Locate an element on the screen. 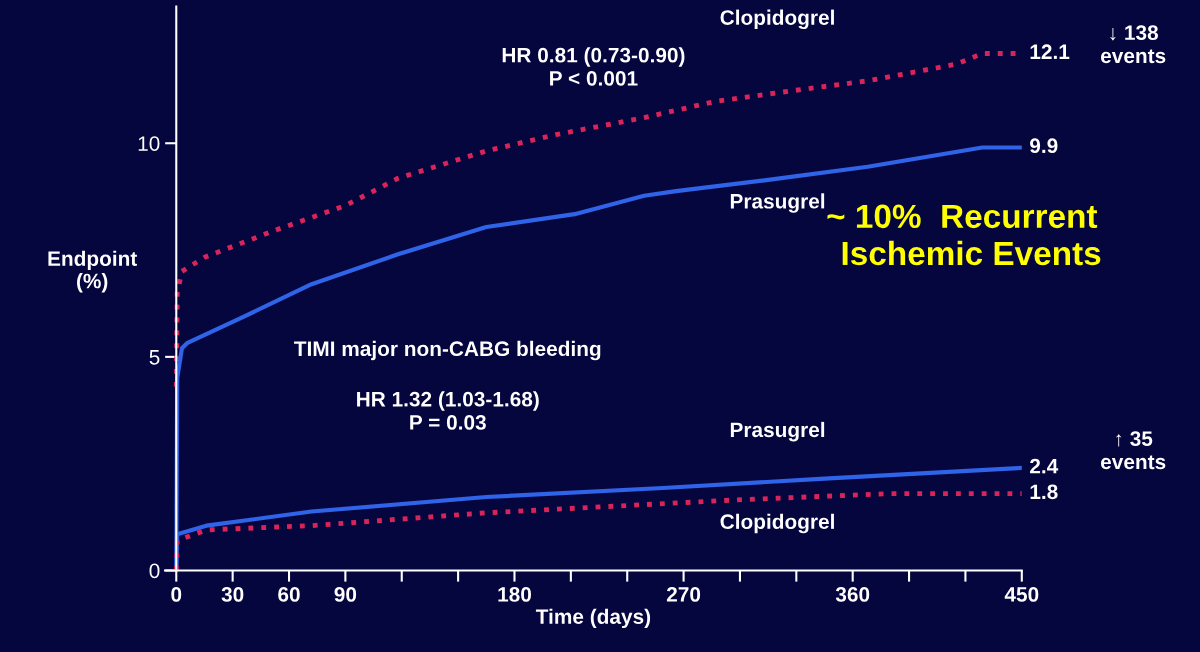 This screenshot has width=1200, height=652. y-axis-title: Endpoint (%) is located at coordinates (93, 271).